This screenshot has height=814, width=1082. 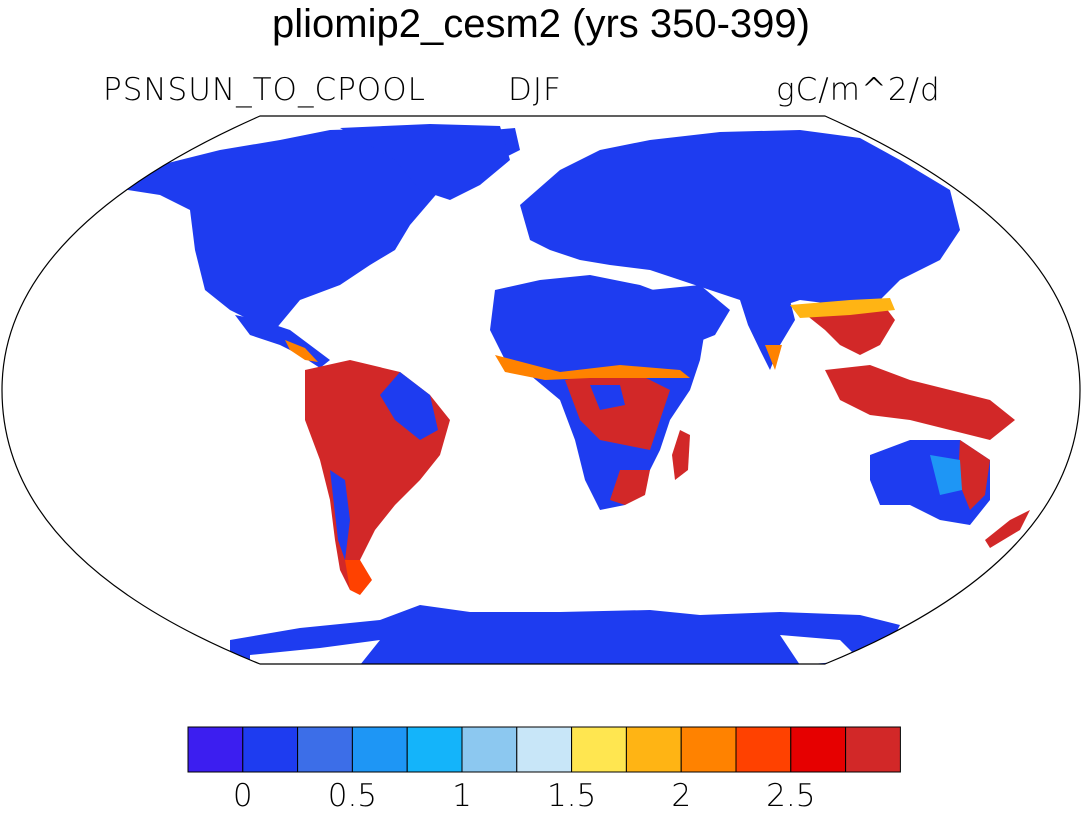 I want to click on land-antarctica, so click(x=565, y=634).